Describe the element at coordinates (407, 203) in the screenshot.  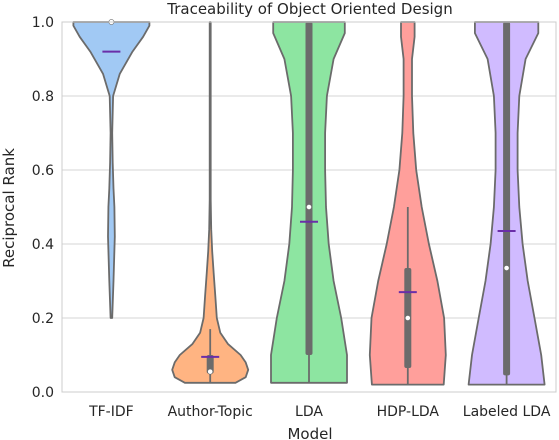
I see `violin-hdp-lda` at that location.